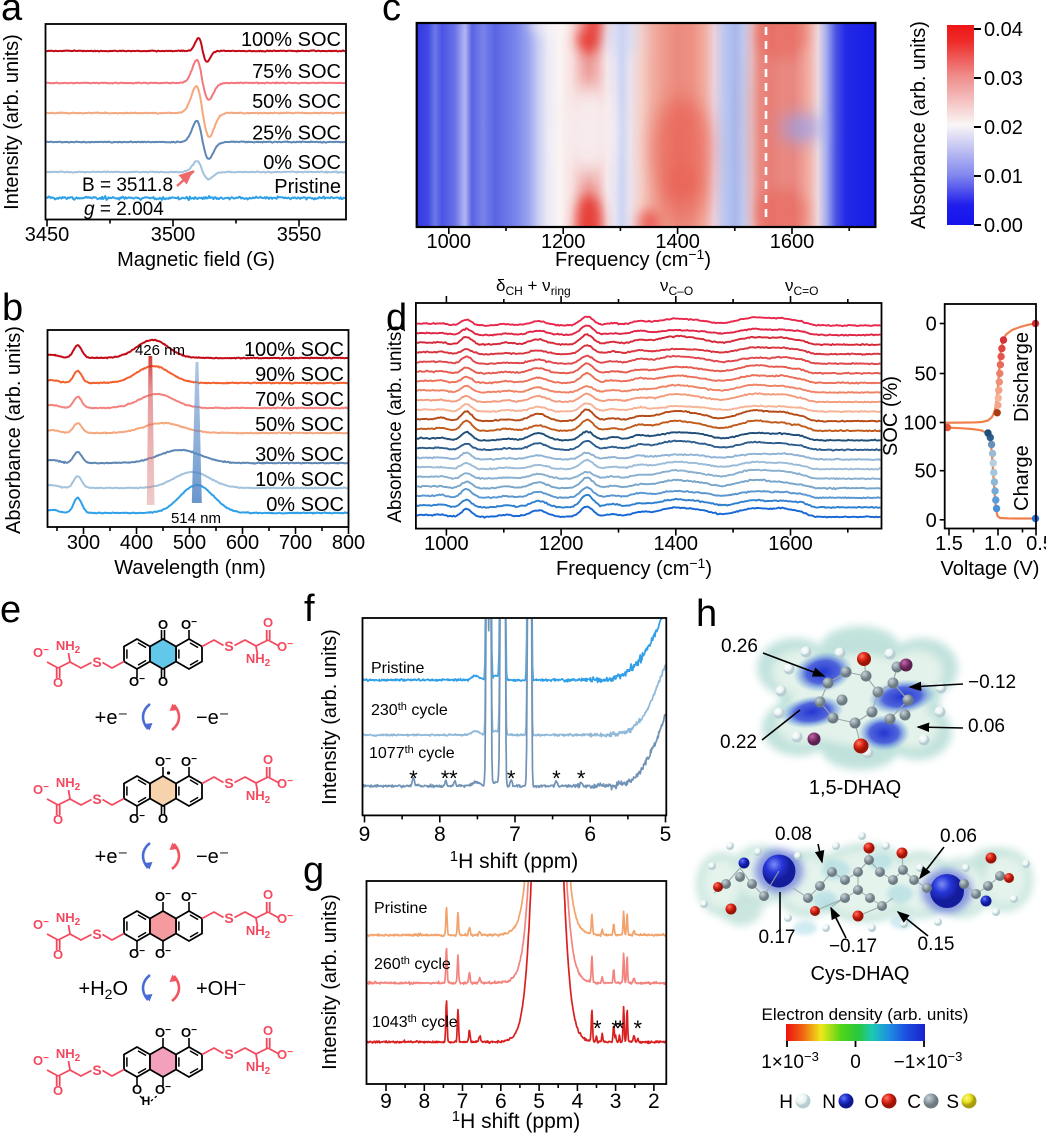  I want to click on svg-text: B = 3511.8, so click(127, 185).